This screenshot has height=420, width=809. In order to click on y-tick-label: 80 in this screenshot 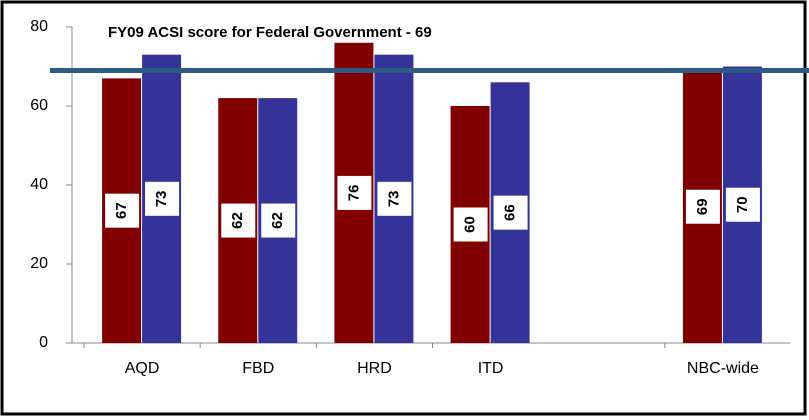, I will do `click(39, 26)`.